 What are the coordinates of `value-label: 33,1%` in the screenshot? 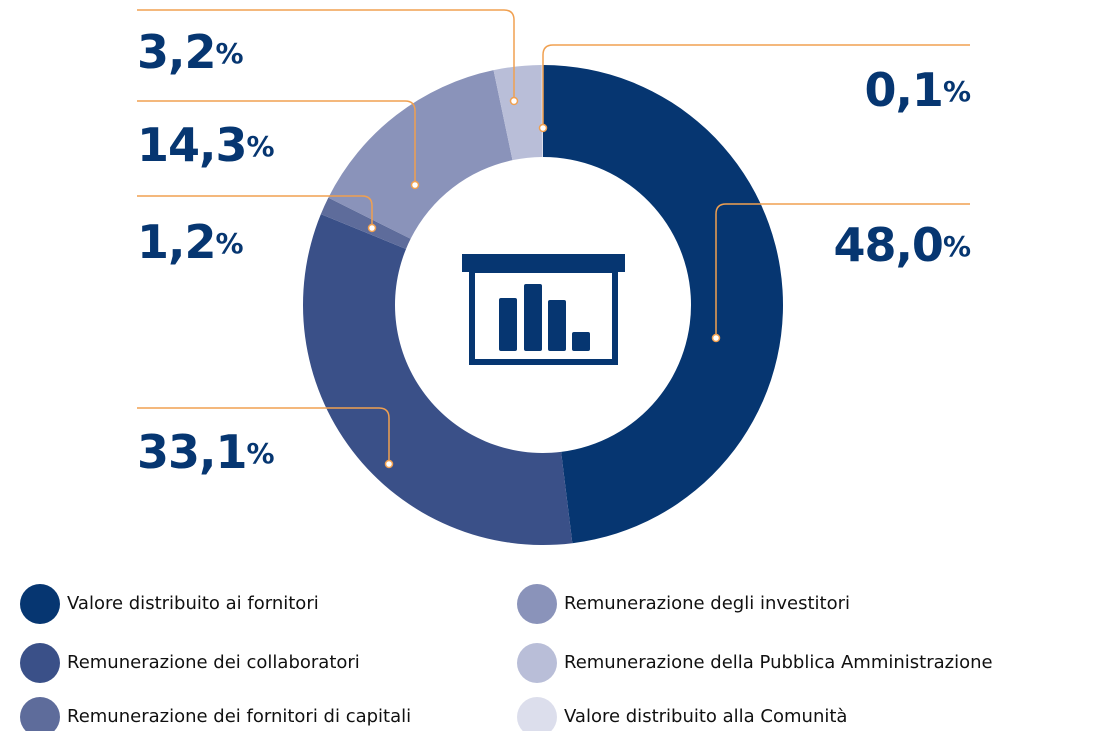 It's located at (206, 452).